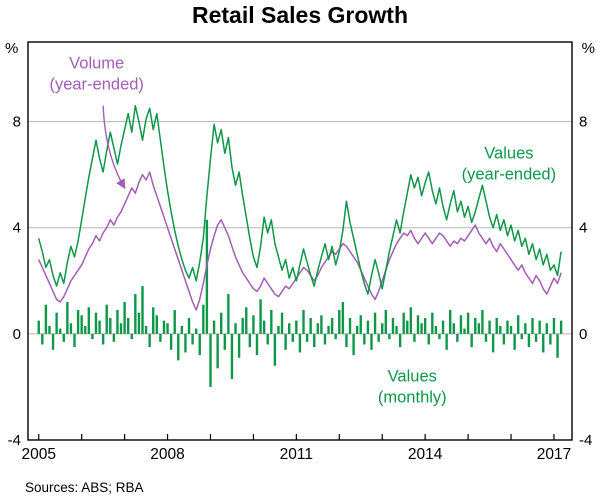 This screenshot has width=600, height=501. I want to click on svg-text: 2017, so click(554, 454).